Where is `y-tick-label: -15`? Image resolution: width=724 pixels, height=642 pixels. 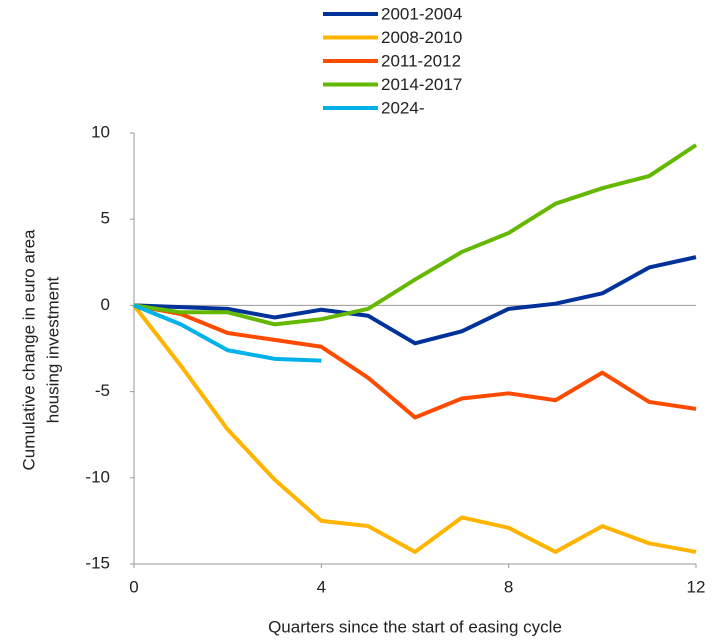
y-tick-label: -15 is located at coordinates (97, 562).